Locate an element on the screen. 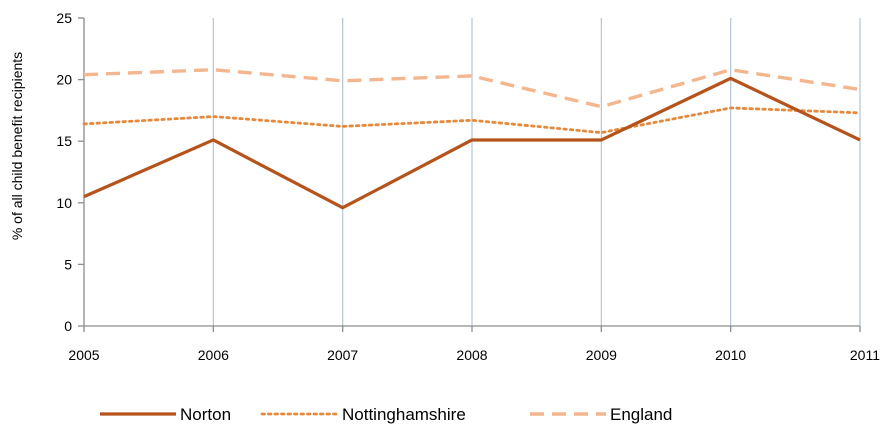 This screenshot has height=429, width=885. y-tick-label: 10 is located at coordinates (64, 203).